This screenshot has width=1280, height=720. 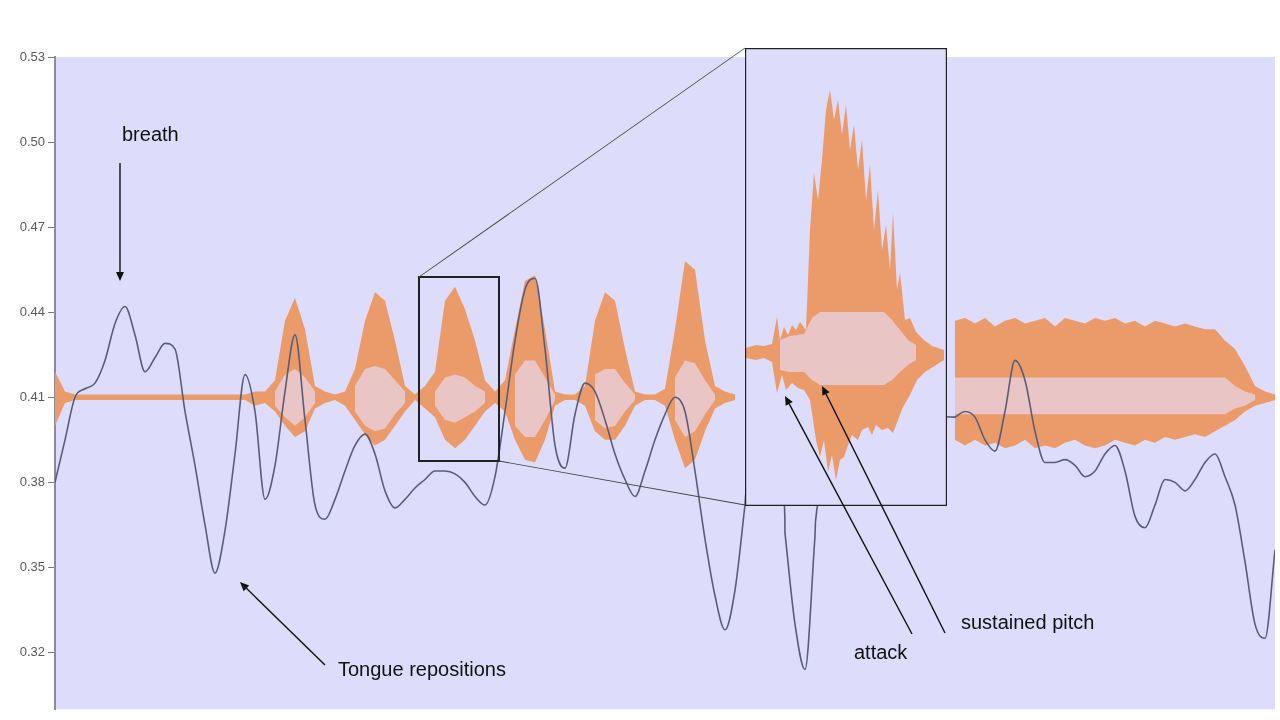 I want to click on y-tick-label: 0.53, so click(x=32, y=56).